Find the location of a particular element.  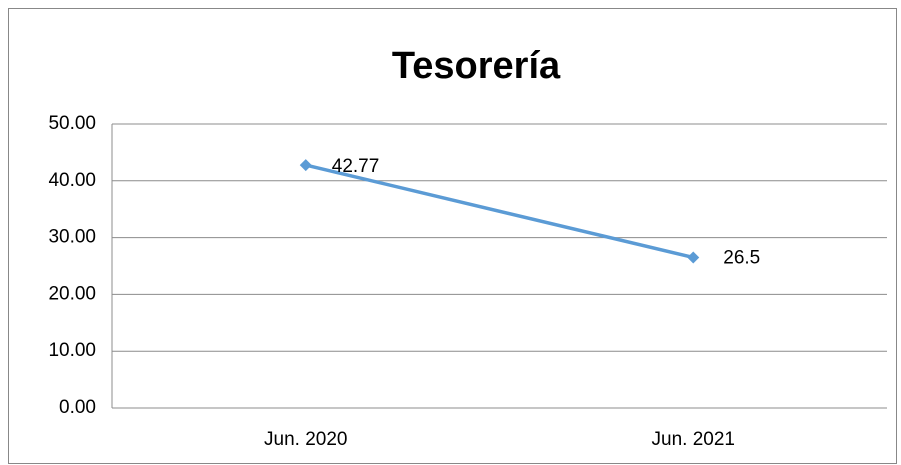

data-label: 42.77 is located at coordinates (356, 166).